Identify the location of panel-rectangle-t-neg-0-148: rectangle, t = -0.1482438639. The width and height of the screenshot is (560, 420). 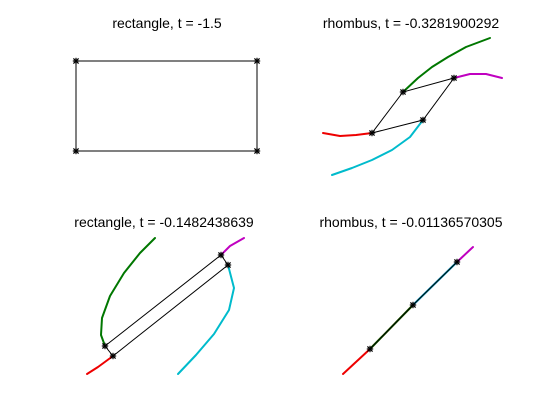
(164, 294).